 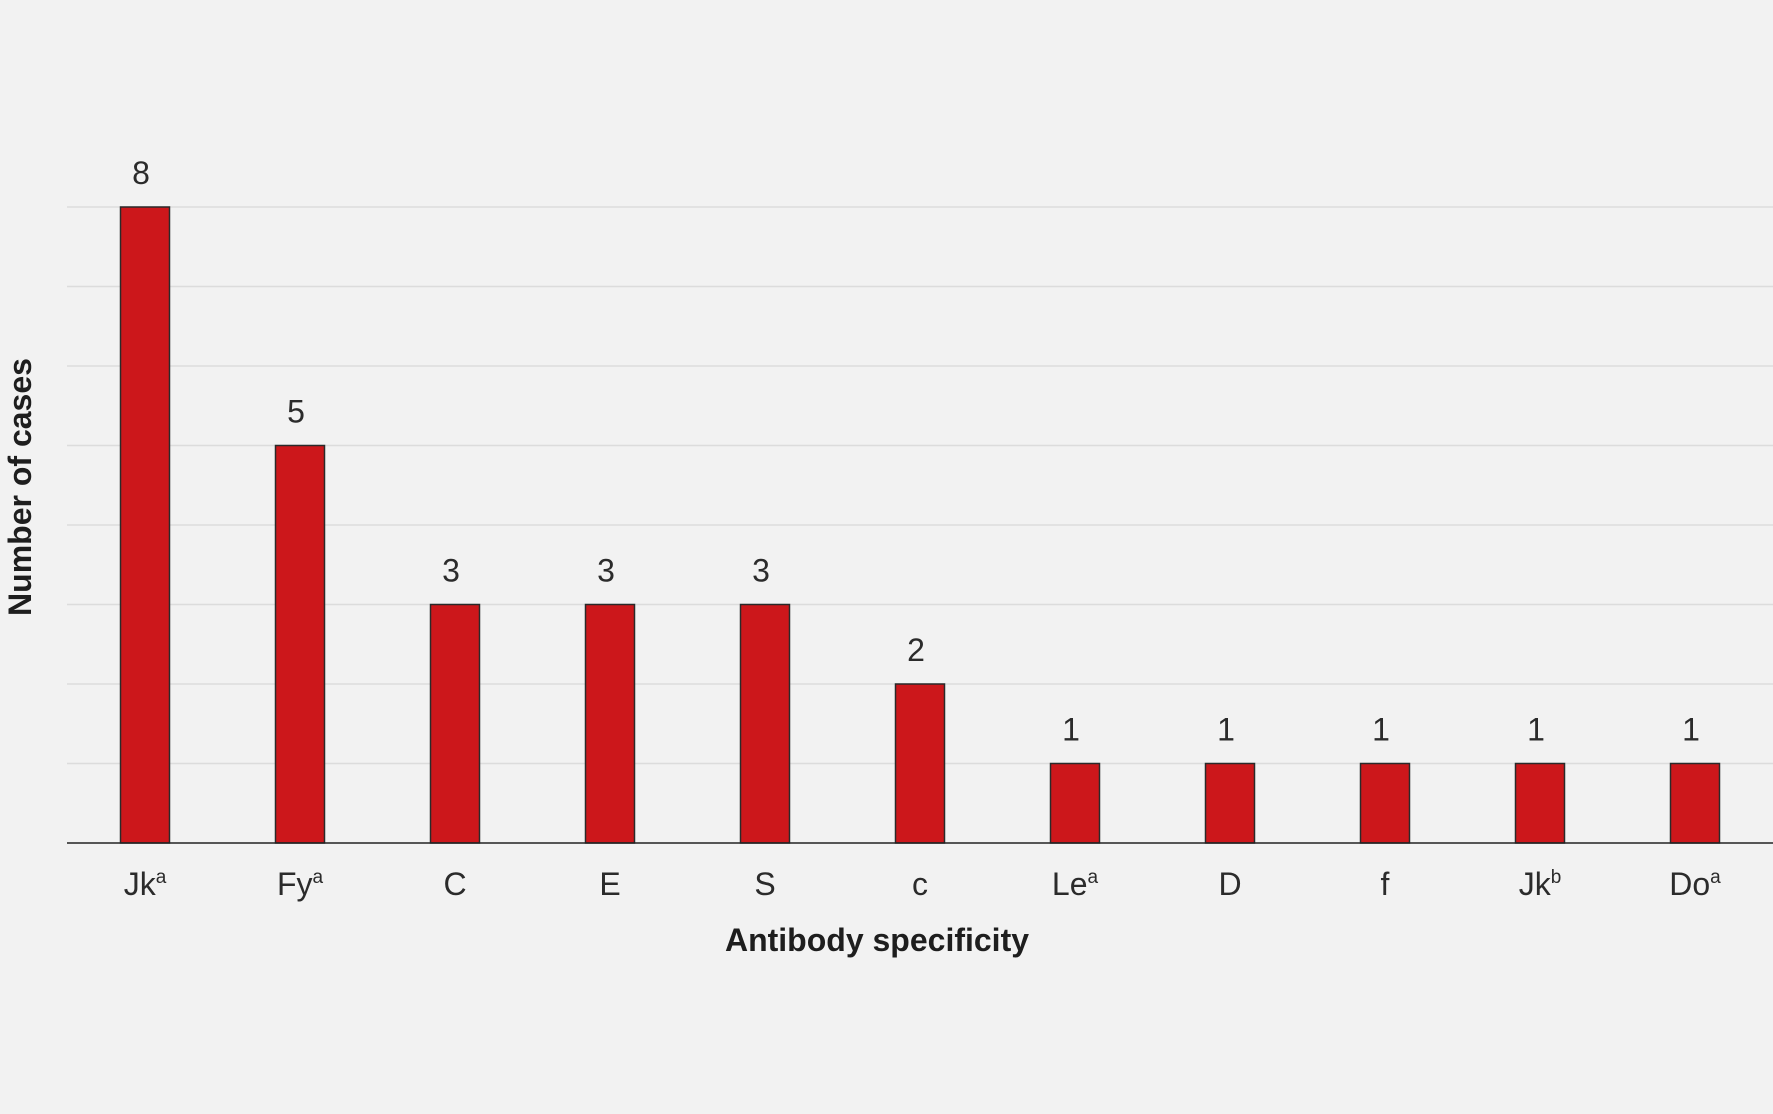 I want to click on tick-label-base: E, so click(x=609, y=884).